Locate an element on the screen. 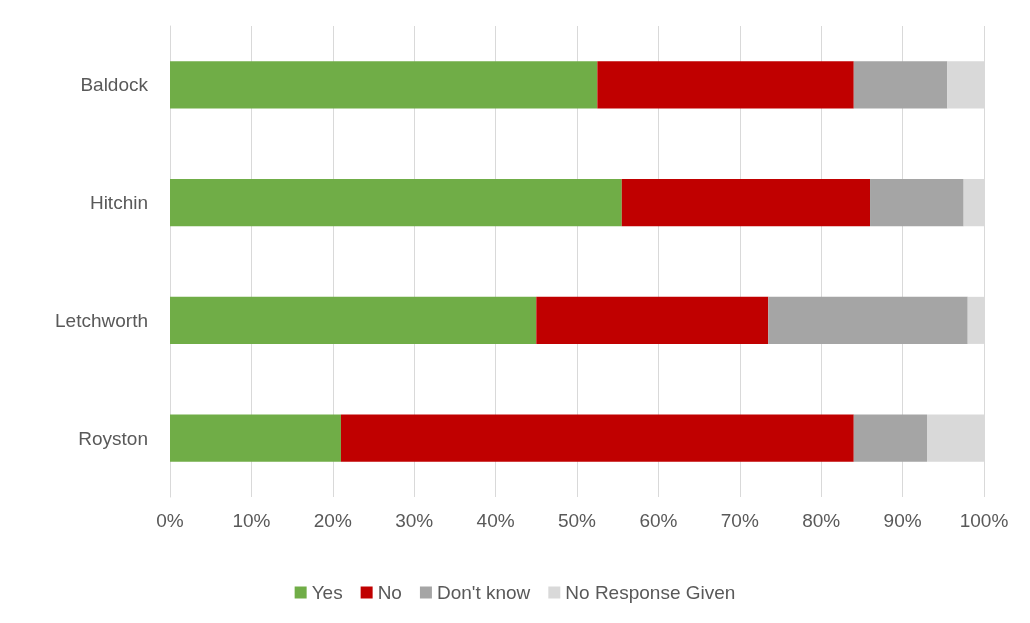 The image size is (1030, 623). x-tick-label: 40% is located at coordinates (495, 520).